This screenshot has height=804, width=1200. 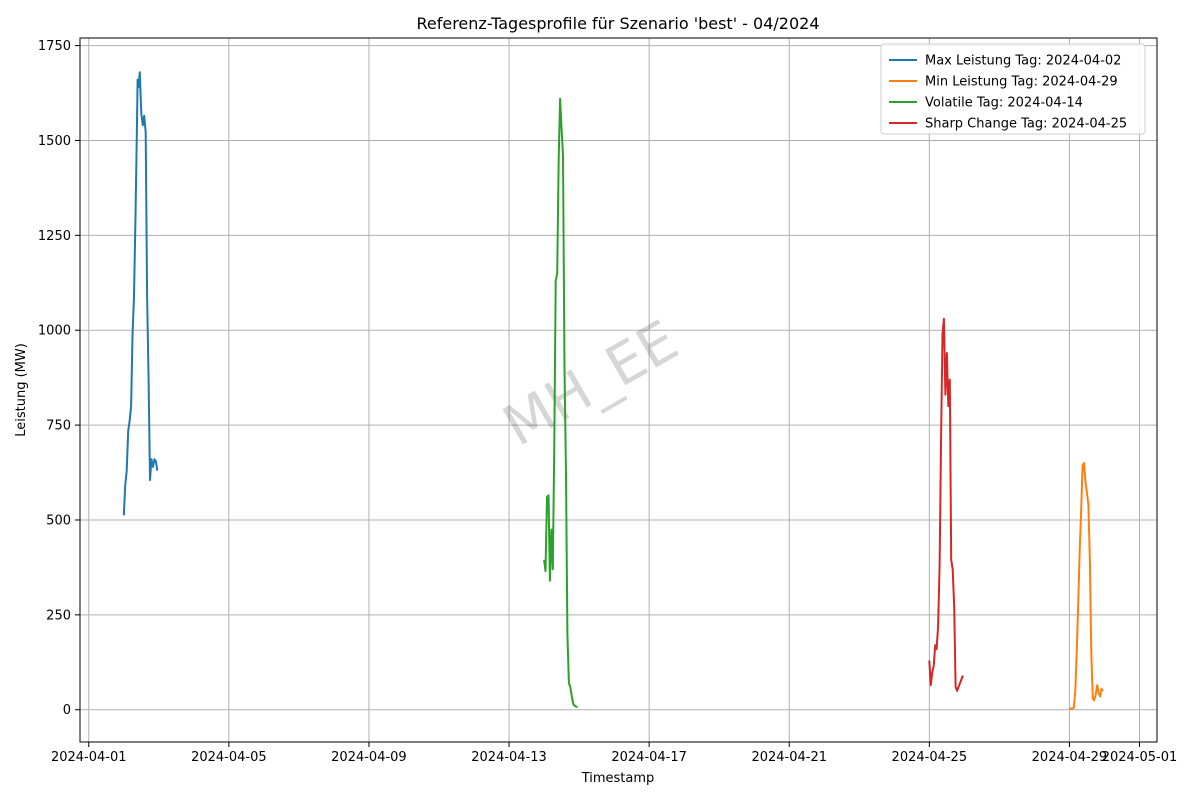 I want to click on y-tick-label: 500, so click(x=58, y=520).